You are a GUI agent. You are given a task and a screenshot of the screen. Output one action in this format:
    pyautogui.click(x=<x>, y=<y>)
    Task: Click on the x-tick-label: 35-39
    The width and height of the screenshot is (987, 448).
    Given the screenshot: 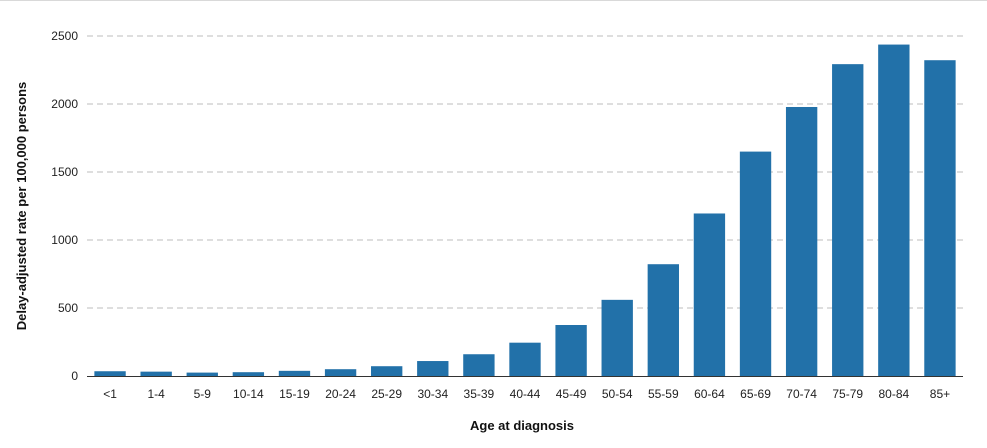 What is the action you would take?
    pyautogui.click(x=479, y=394)
    